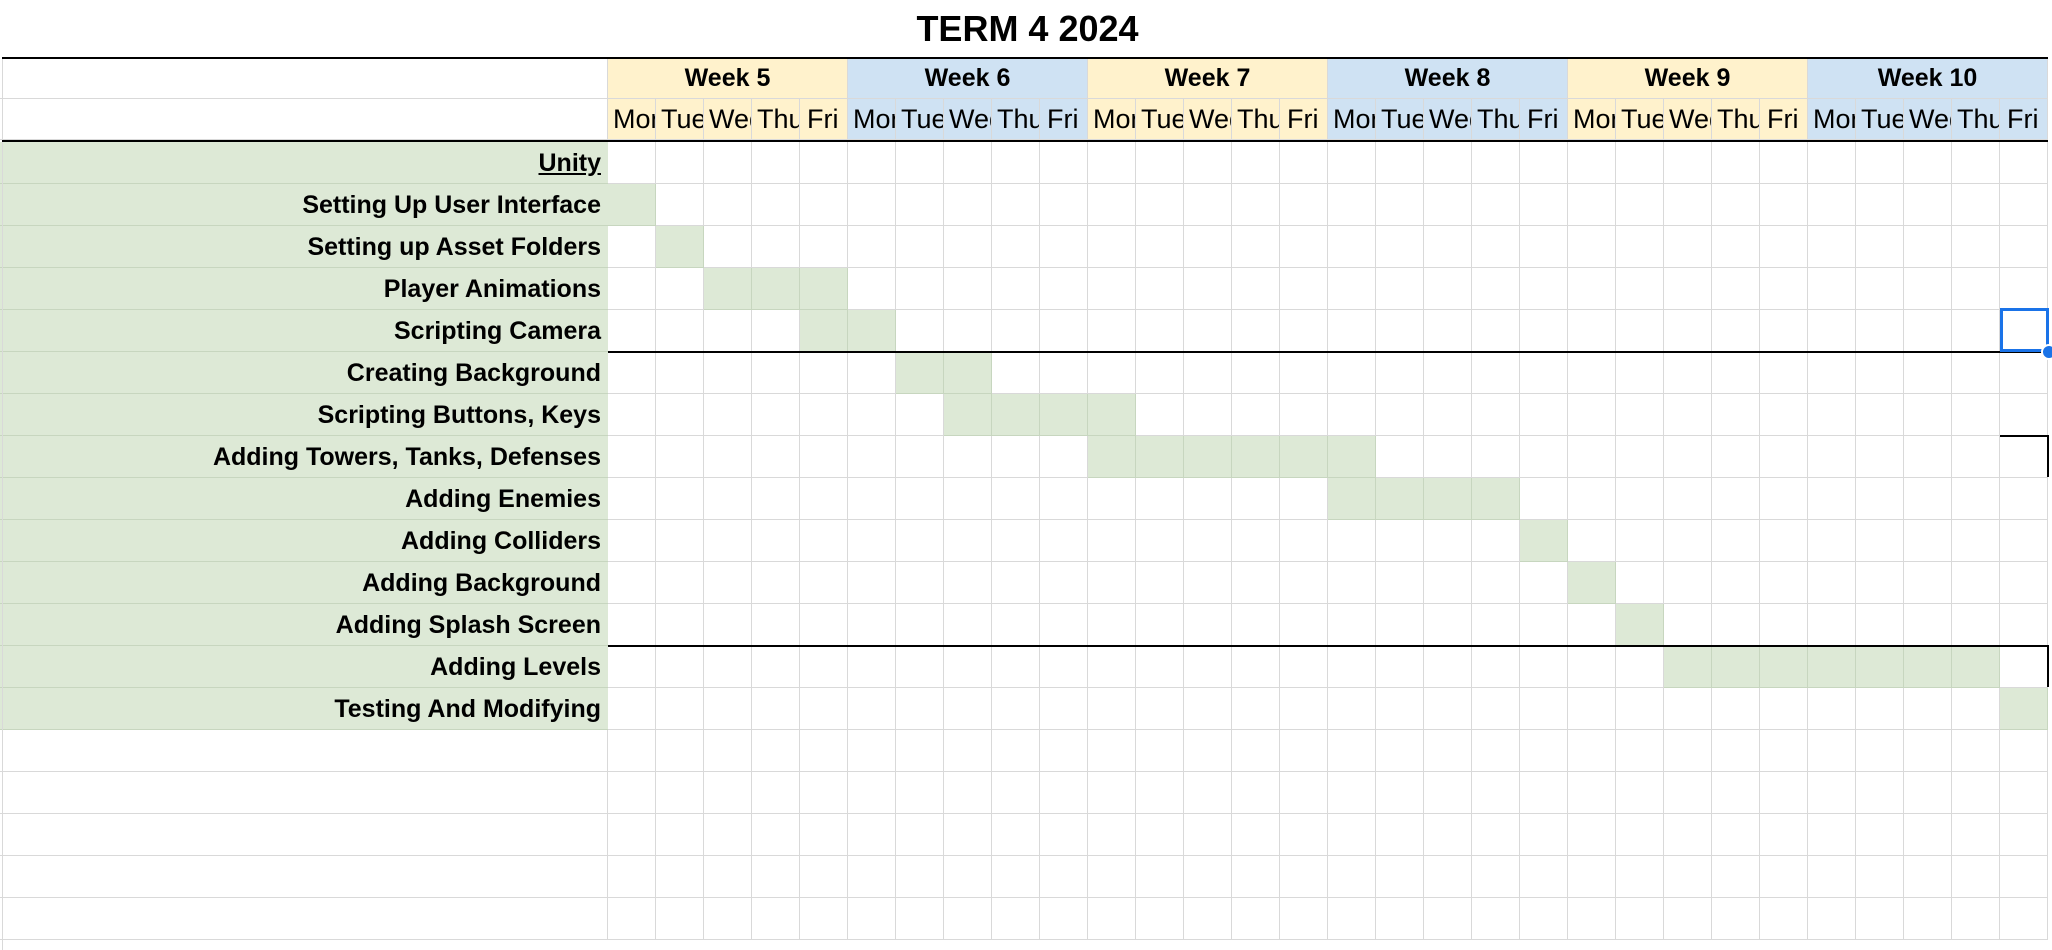  Describe the element at coordinates (968, 119) in the screenshot. I see `day-header: Wed` at that location.